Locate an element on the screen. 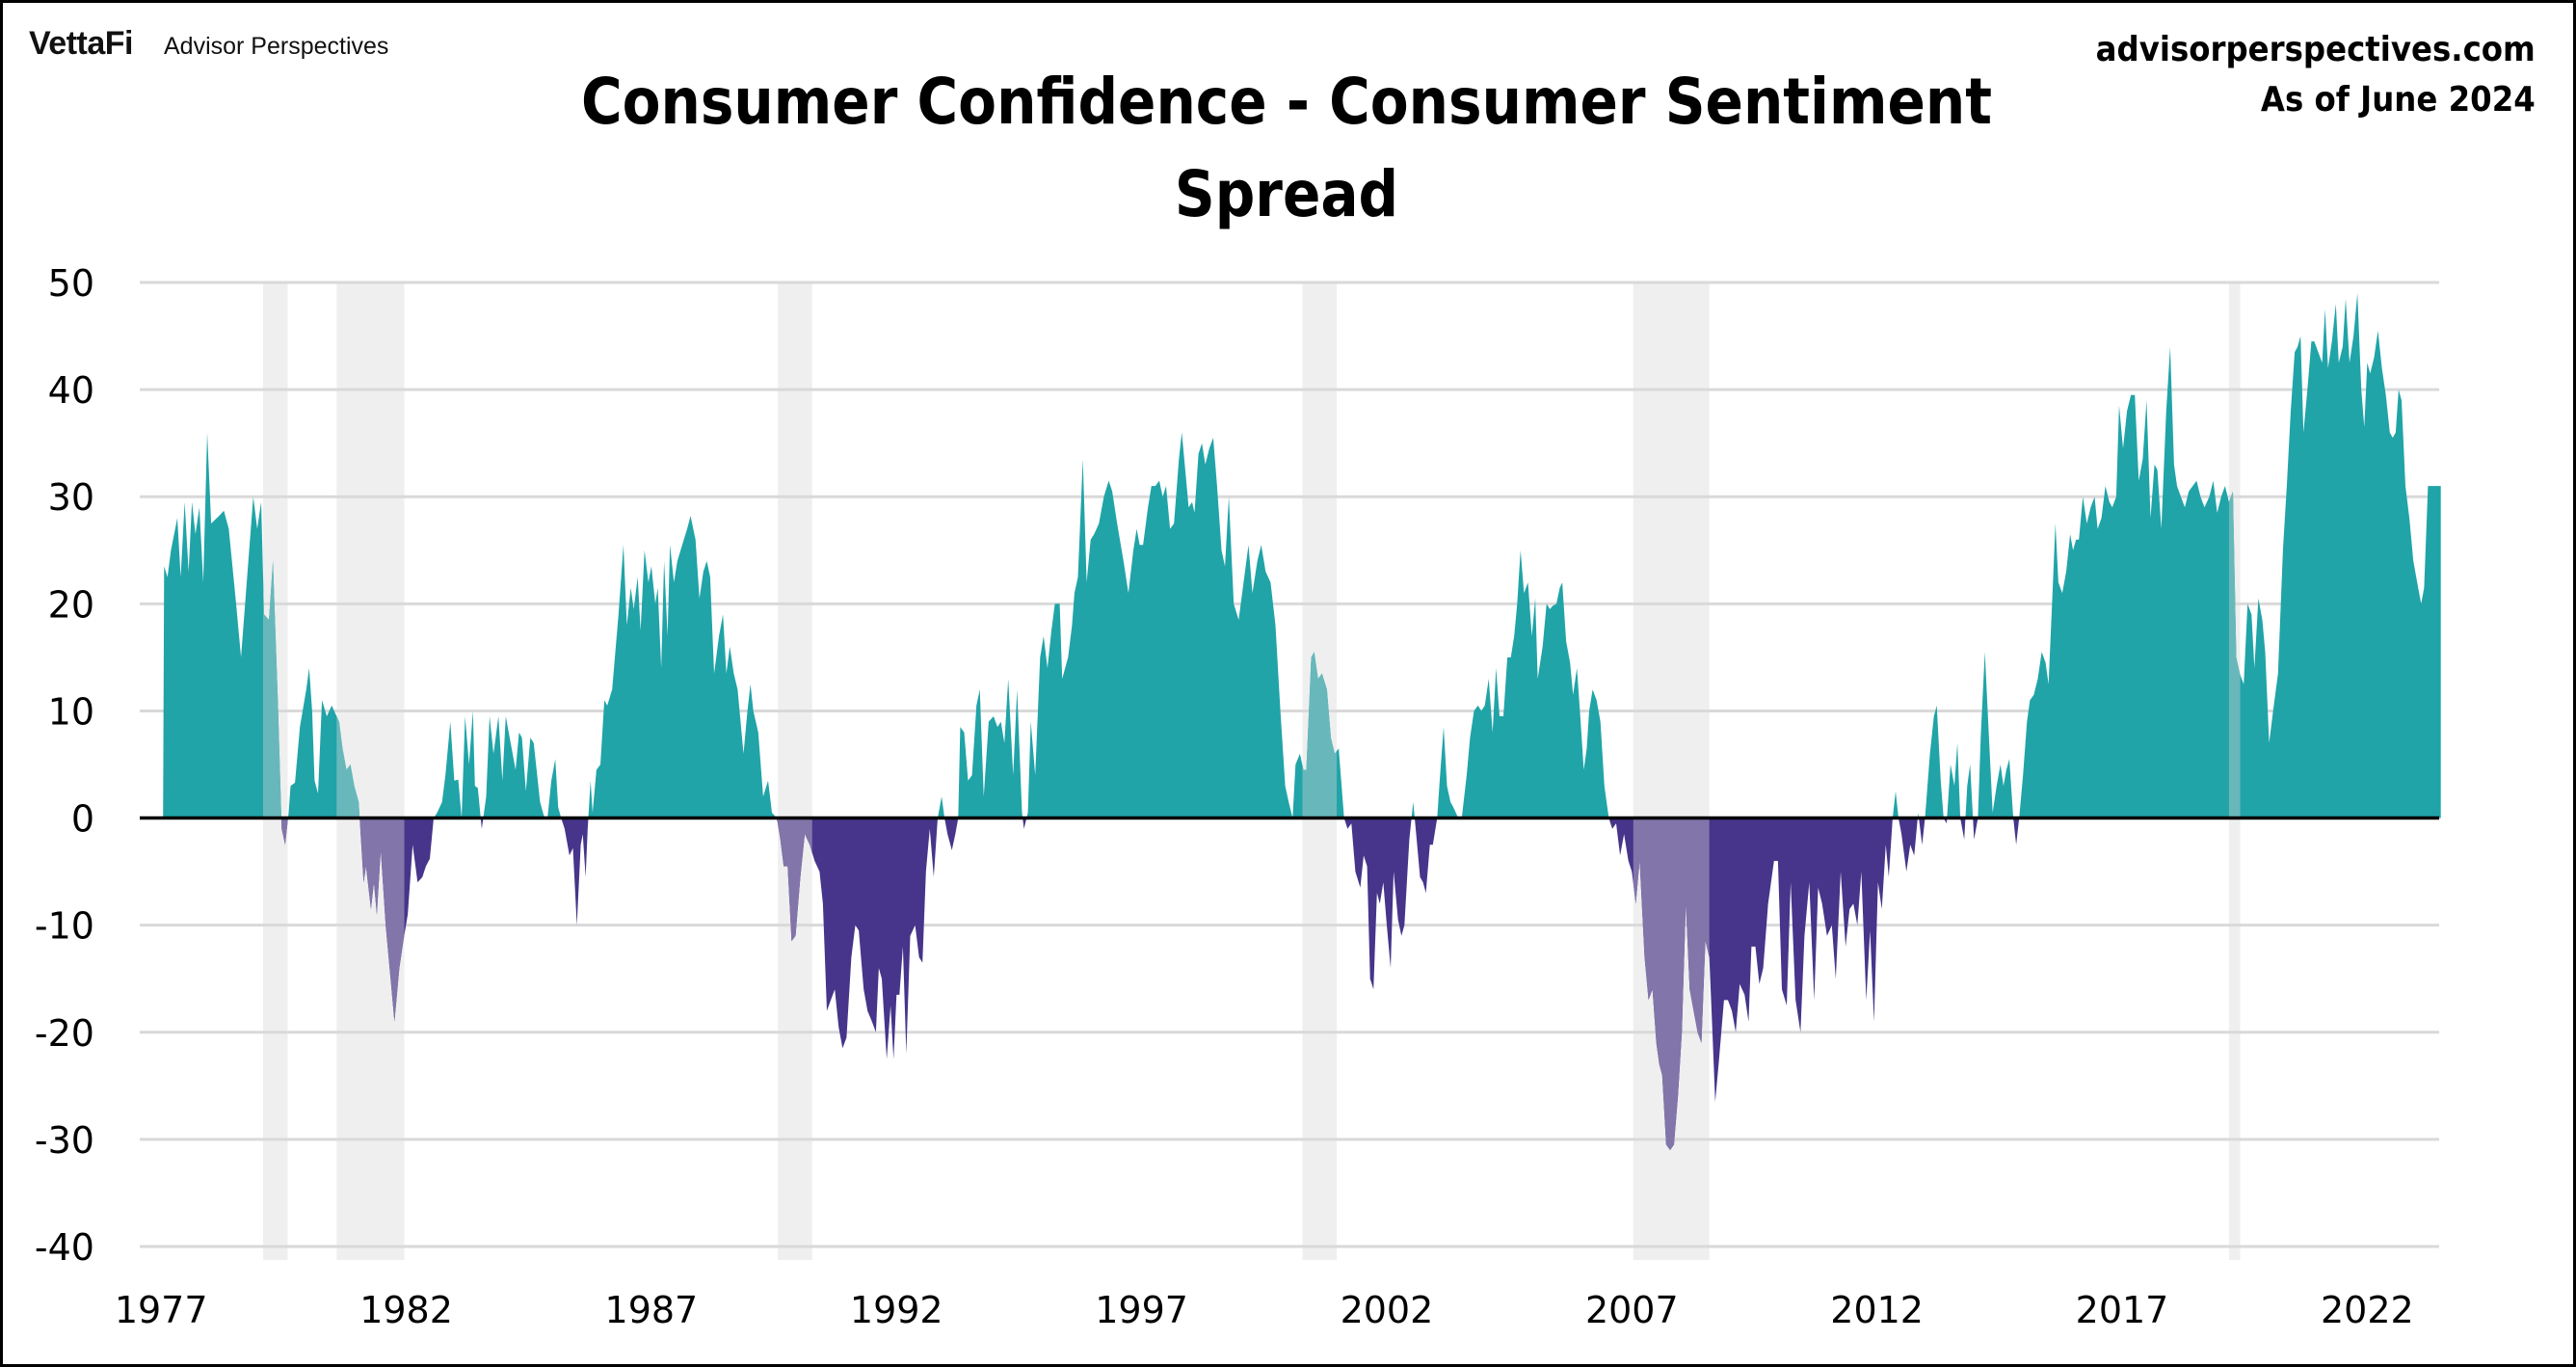 The image size is (2576, 1367). y-tick-label: 10 is located at coordinates (71, 711).